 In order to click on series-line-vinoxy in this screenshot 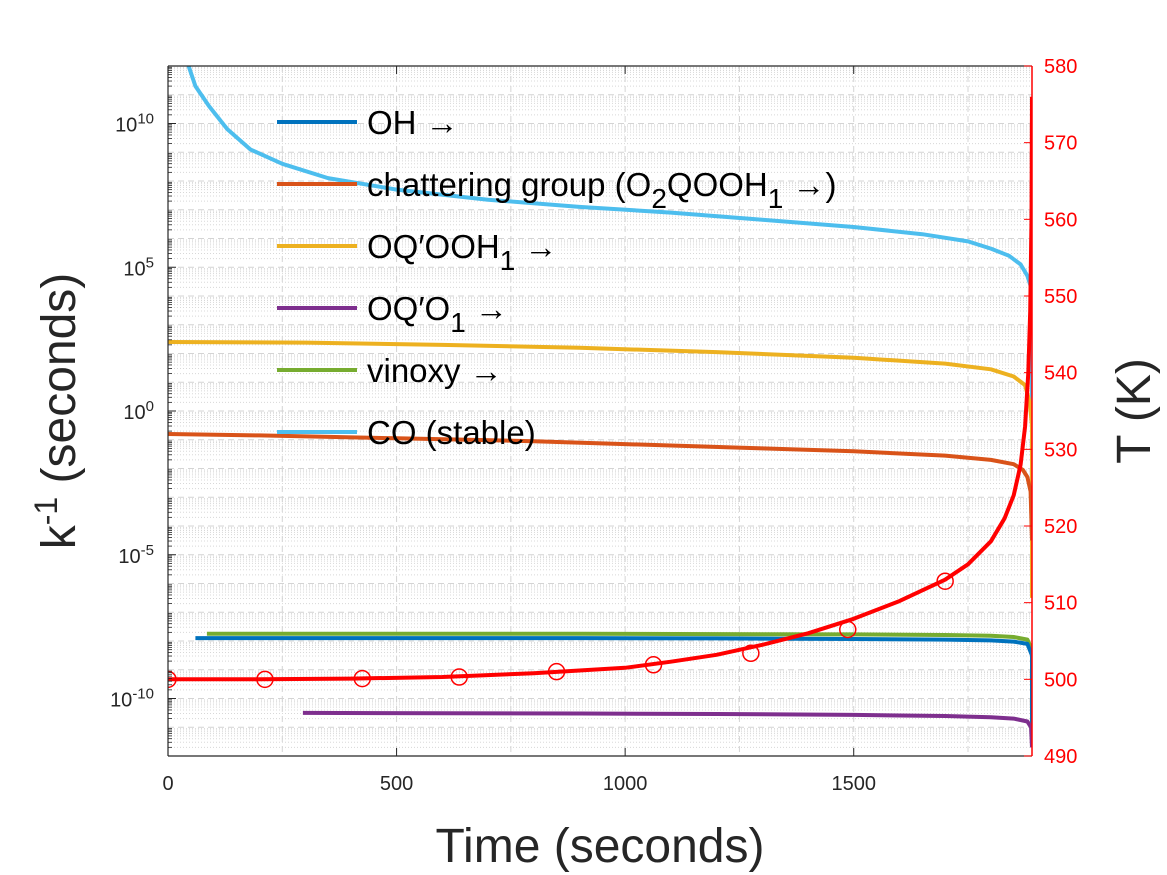, I will do `click(619, 662)`.